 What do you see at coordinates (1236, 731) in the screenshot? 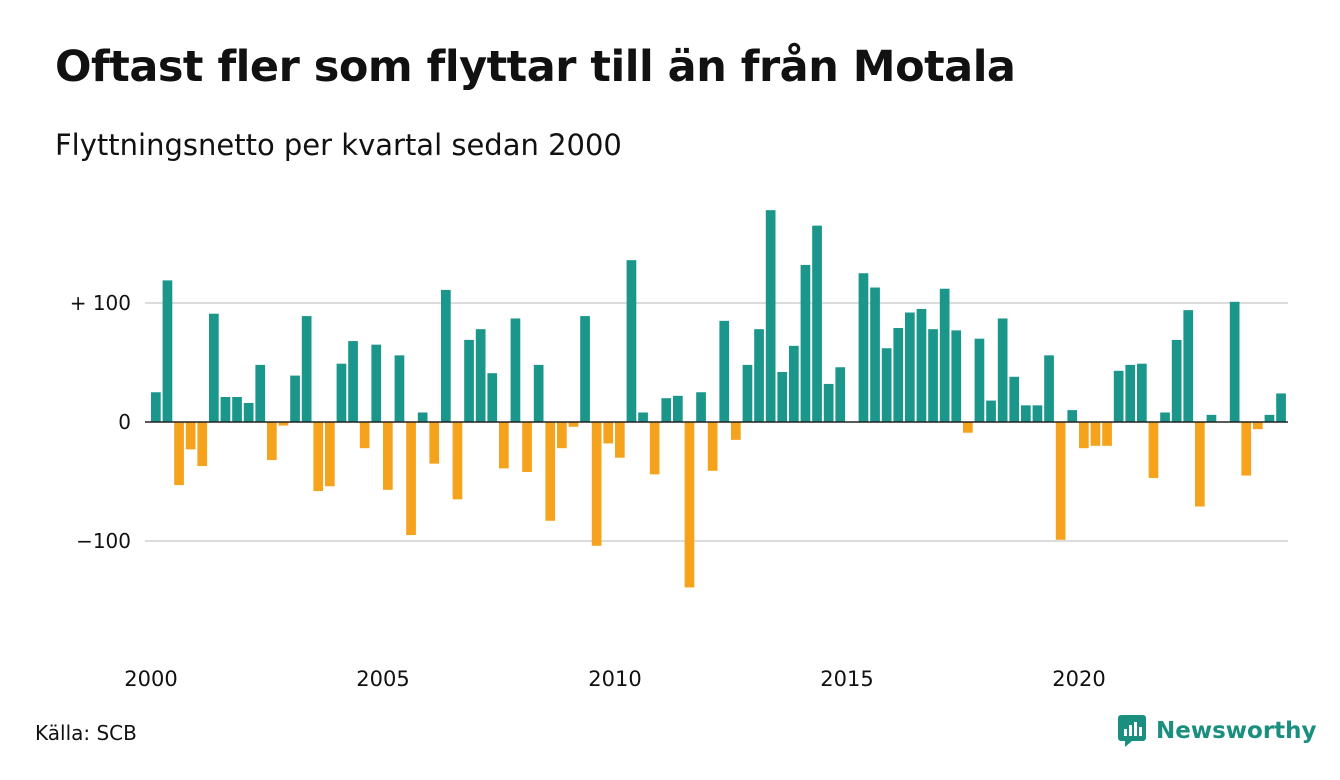
I see `brand-name: Newsworthy` at bounding box center [1236, 731].